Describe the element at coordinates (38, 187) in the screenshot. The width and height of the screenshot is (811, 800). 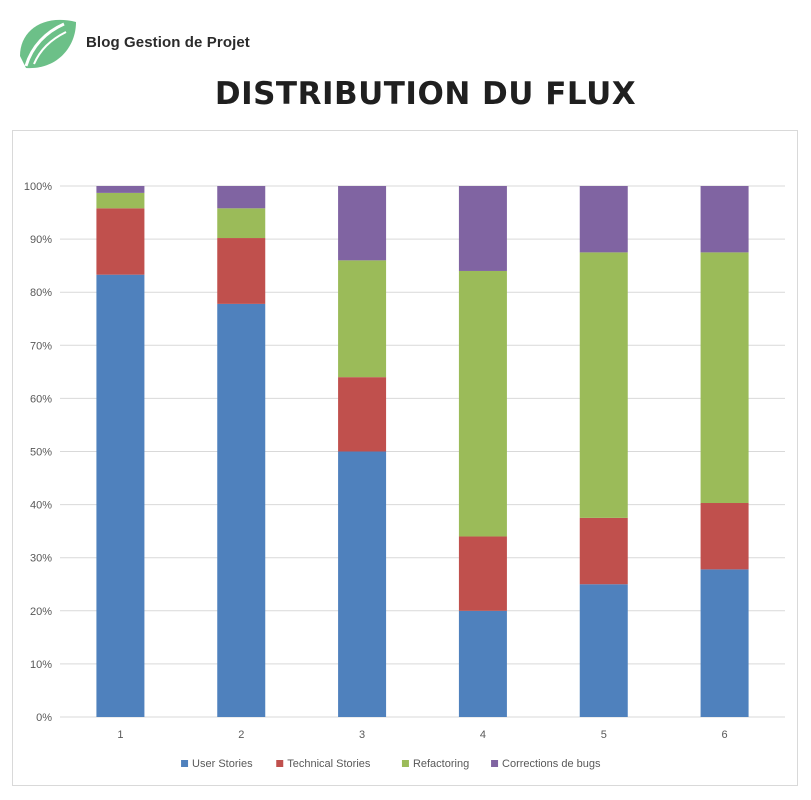
I see `y-tick-label: 100%` at that location.